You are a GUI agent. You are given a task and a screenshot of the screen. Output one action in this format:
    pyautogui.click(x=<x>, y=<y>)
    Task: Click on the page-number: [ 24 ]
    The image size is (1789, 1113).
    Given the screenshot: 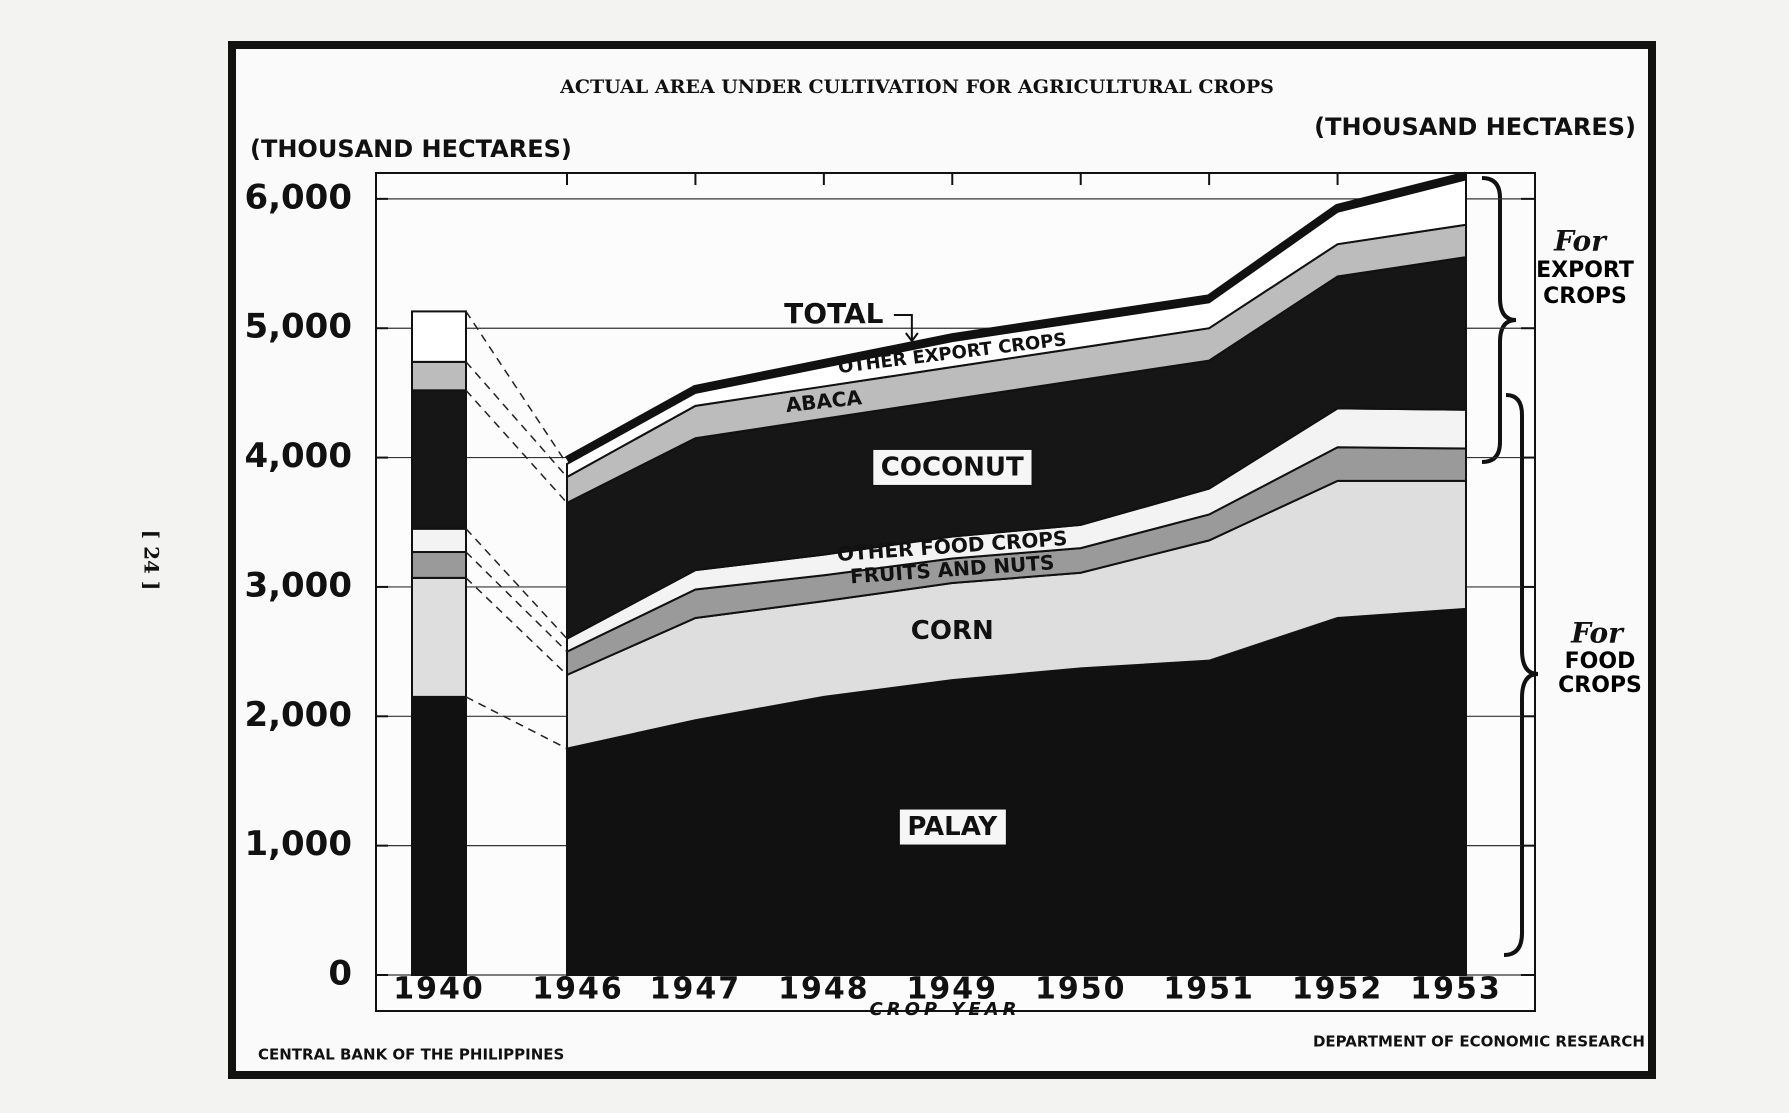 What is the action you would take?
    pyautogui.click(x=152, y=560)
    